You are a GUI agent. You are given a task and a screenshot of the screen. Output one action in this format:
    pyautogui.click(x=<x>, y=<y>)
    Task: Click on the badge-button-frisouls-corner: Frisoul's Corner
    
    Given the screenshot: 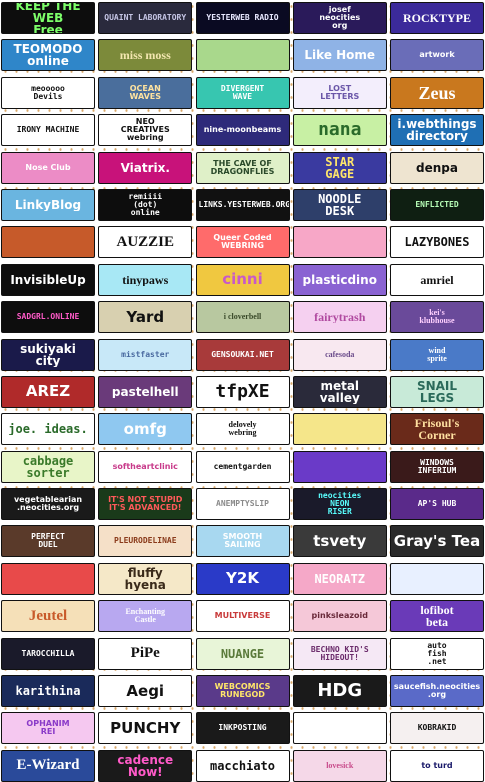 What is the action you would take?
    pyautogui.click(x=437, y=429)
    